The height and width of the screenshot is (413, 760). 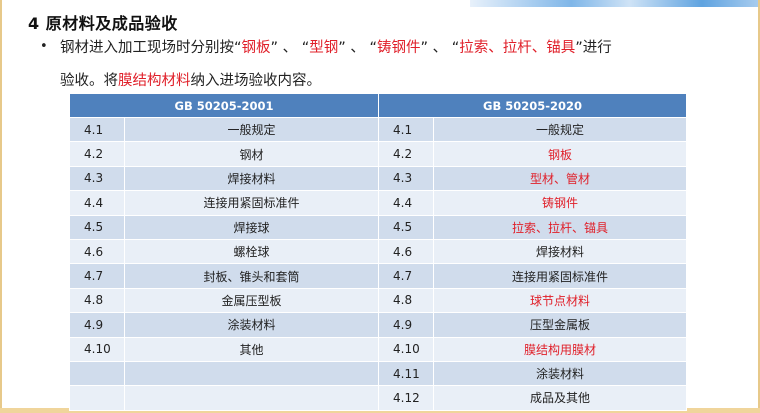 I want to click on bottom-border, so click(x=380, y=410).